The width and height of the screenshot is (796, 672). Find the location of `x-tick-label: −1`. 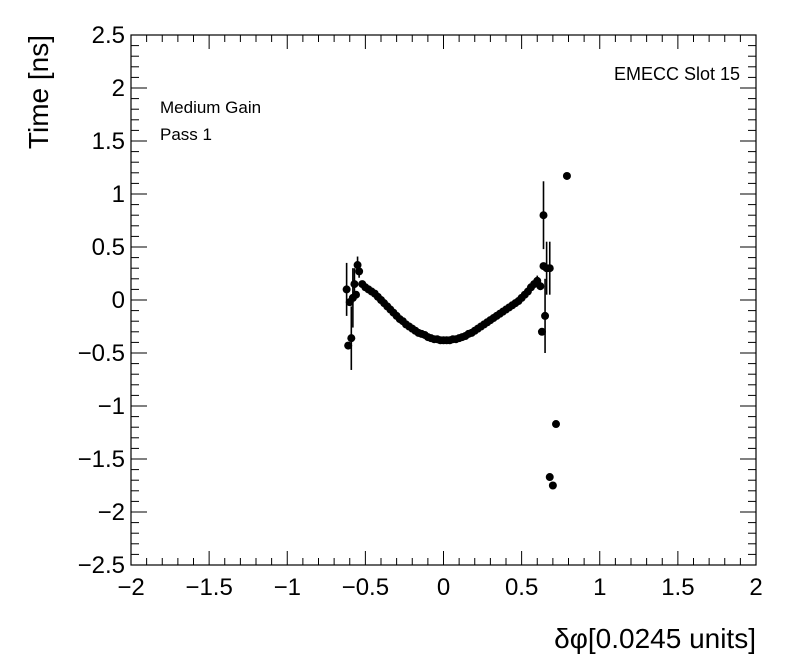

x-tick-label: −1 is located at coordinates (287, 587).